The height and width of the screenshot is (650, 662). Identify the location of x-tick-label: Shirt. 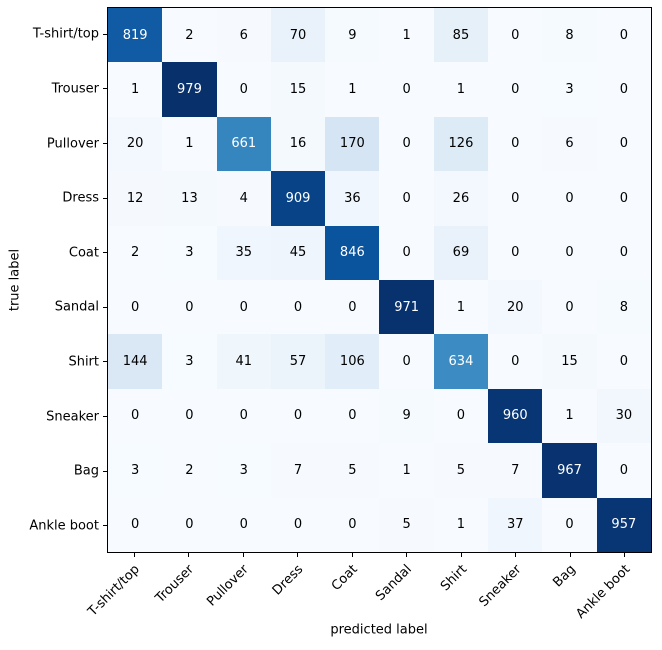
(453, 578).